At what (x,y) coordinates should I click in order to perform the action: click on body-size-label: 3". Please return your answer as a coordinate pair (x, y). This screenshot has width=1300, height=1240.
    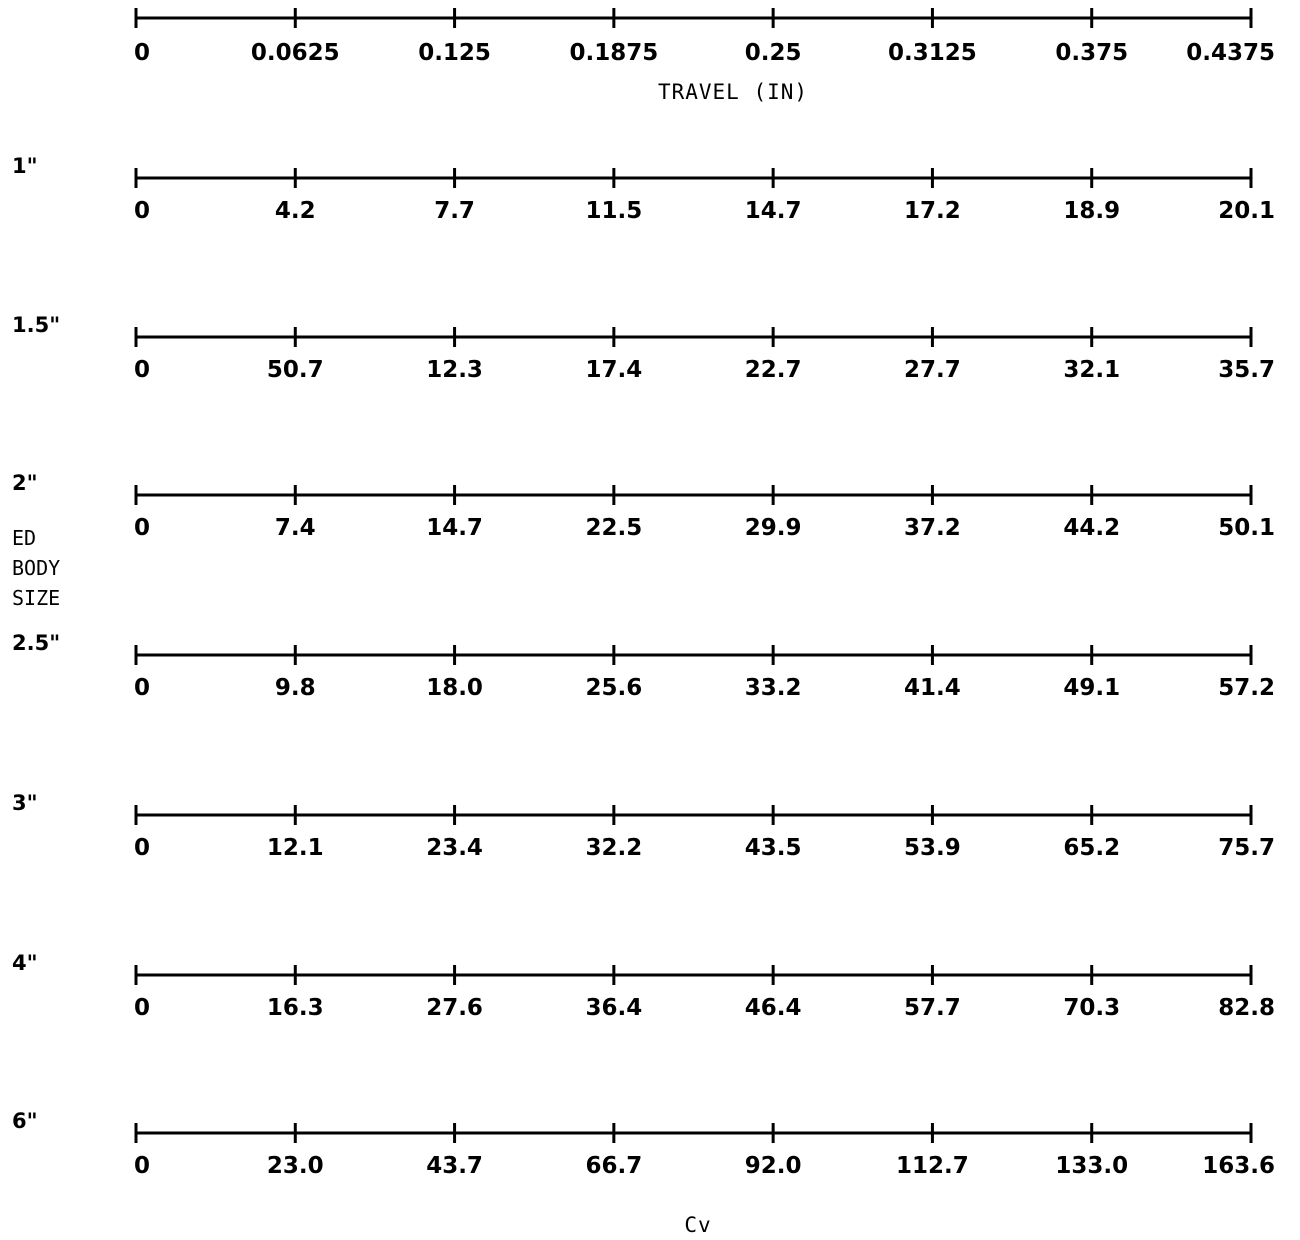
    Looking at the image, I should click on (25, 803).